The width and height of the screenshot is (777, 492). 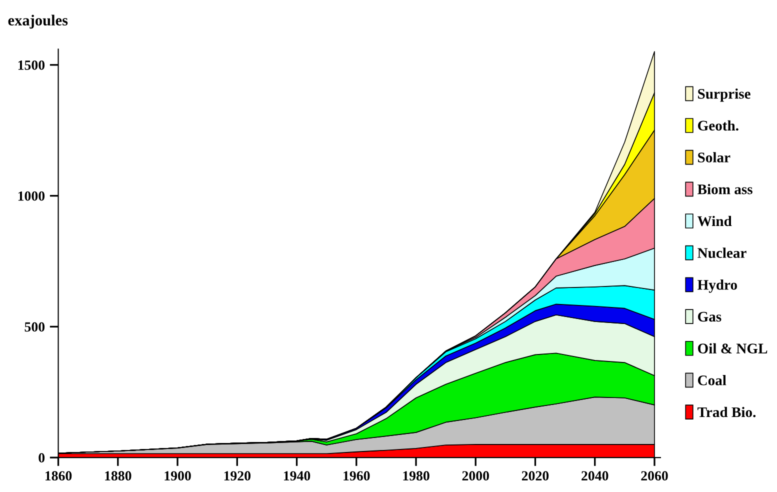 What do you see at coordinates (118, 476) in the screenshot?
I see `x-tick-label: 1880` at bounding box center [118, 476].